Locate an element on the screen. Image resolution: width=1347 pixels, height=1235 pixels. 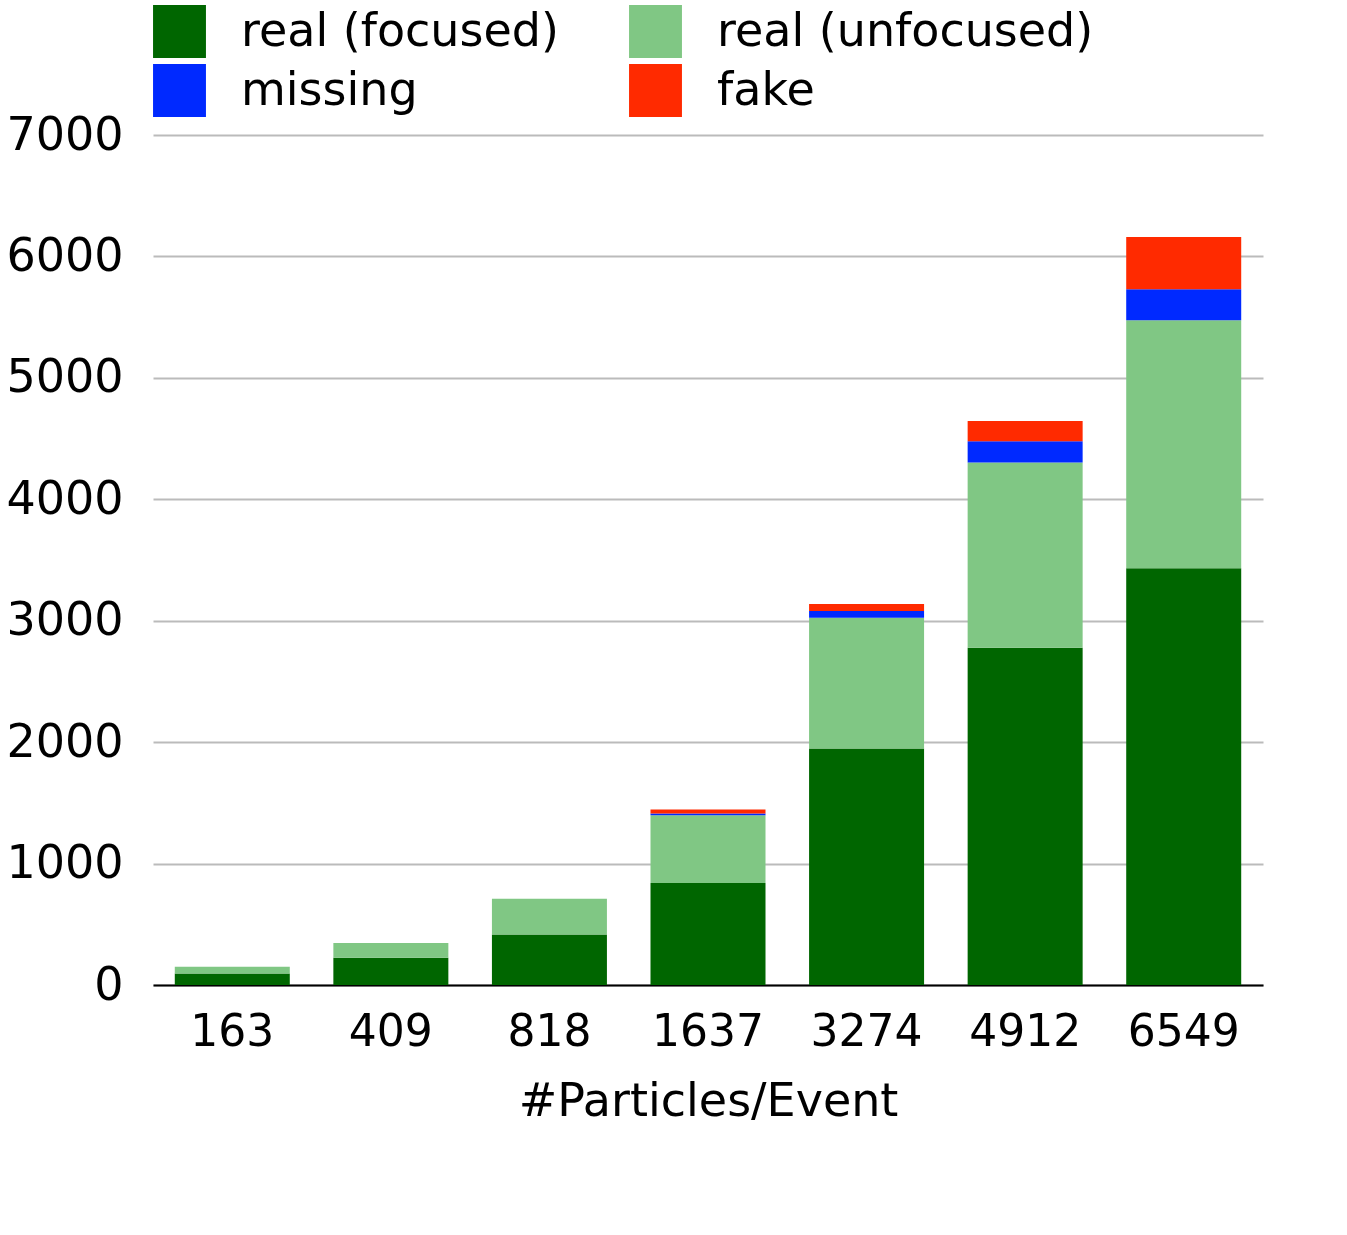
y-tick-label: 6000 is located at coordinates (65, 254).